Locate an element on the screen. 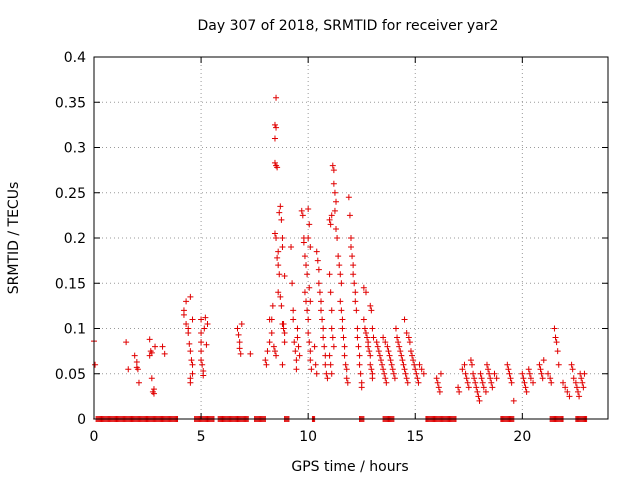 This screenshot has height=484, width=640. x-tick-label: 10 is located at coordinates (308, 437).